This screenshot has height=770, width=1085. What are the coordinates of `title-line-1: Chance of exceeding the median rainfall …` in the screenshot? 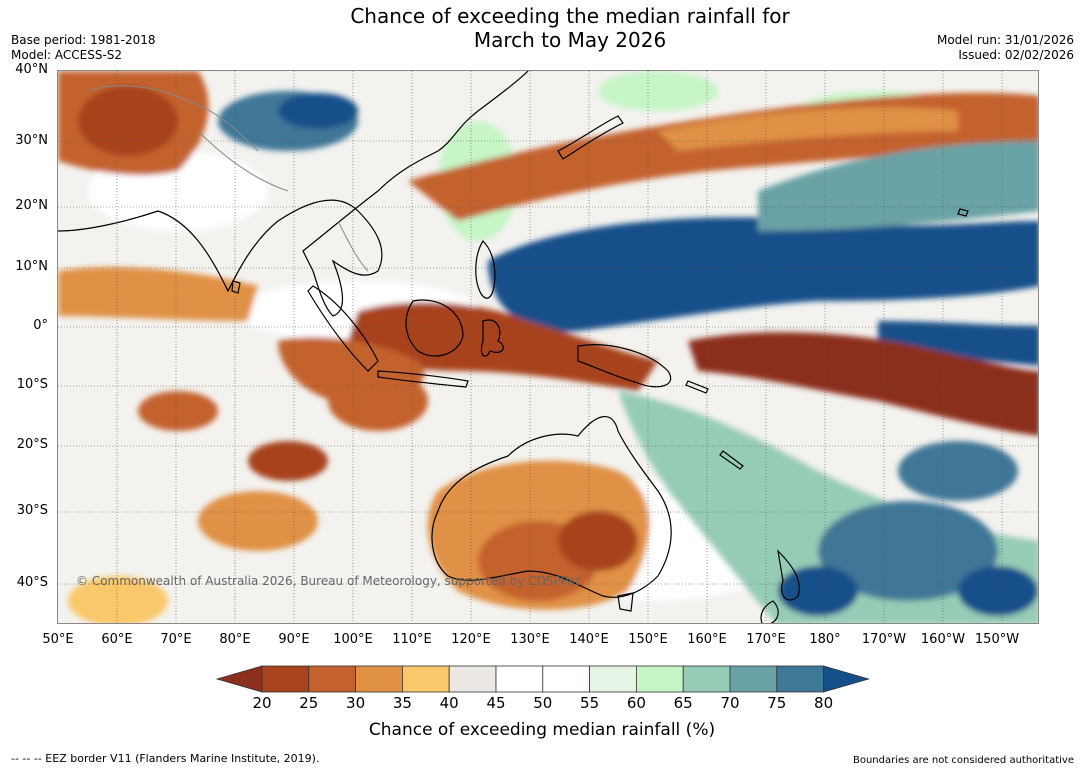 It's located at (570, 16).